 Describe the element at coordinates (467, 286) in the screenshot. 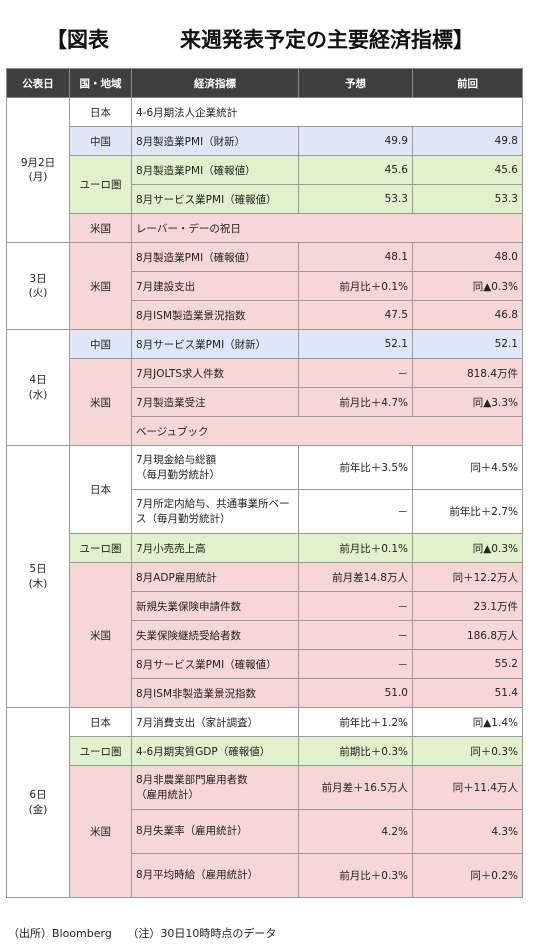

I see `previous-value: 同▲0.3%` at that location.